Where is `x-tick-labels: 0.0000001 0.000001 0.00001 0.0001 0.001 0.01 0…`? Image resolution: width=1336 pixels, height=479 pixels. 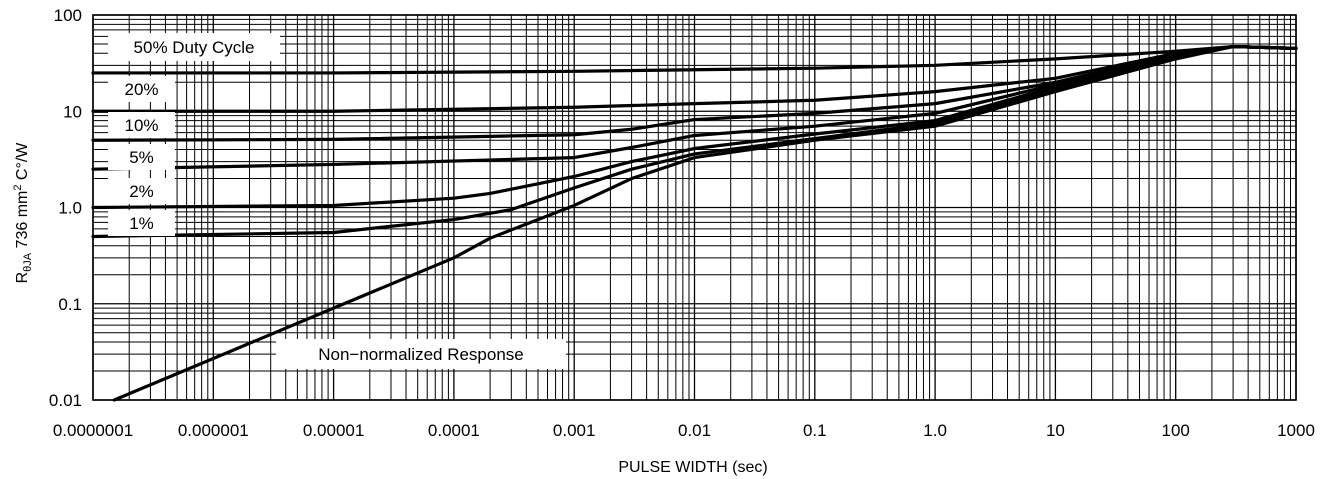 x-tick-labels: 0.0000001 0.000001 0.00001 0.0001 0.001 0.01 0… is located at coordinates (684, 430).